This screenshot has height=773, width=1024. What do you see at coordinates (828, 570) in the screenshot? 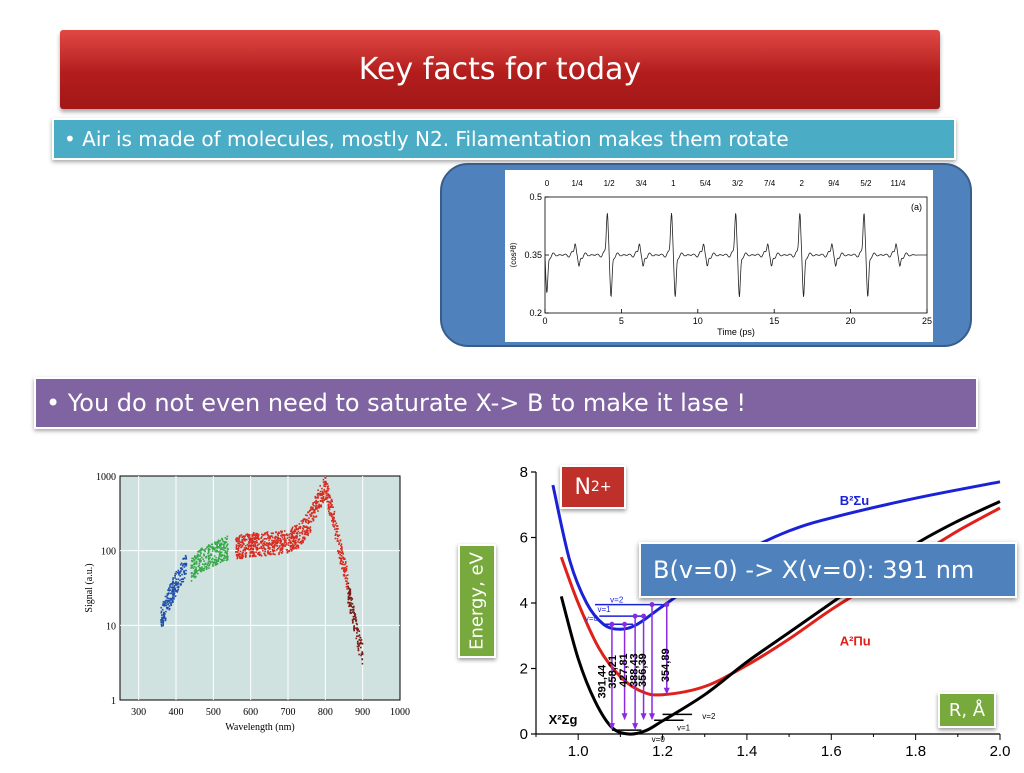
I see `transition-callout: B(v=0) -> X(v=0): 391 nm` at bounding box center [828, 570].